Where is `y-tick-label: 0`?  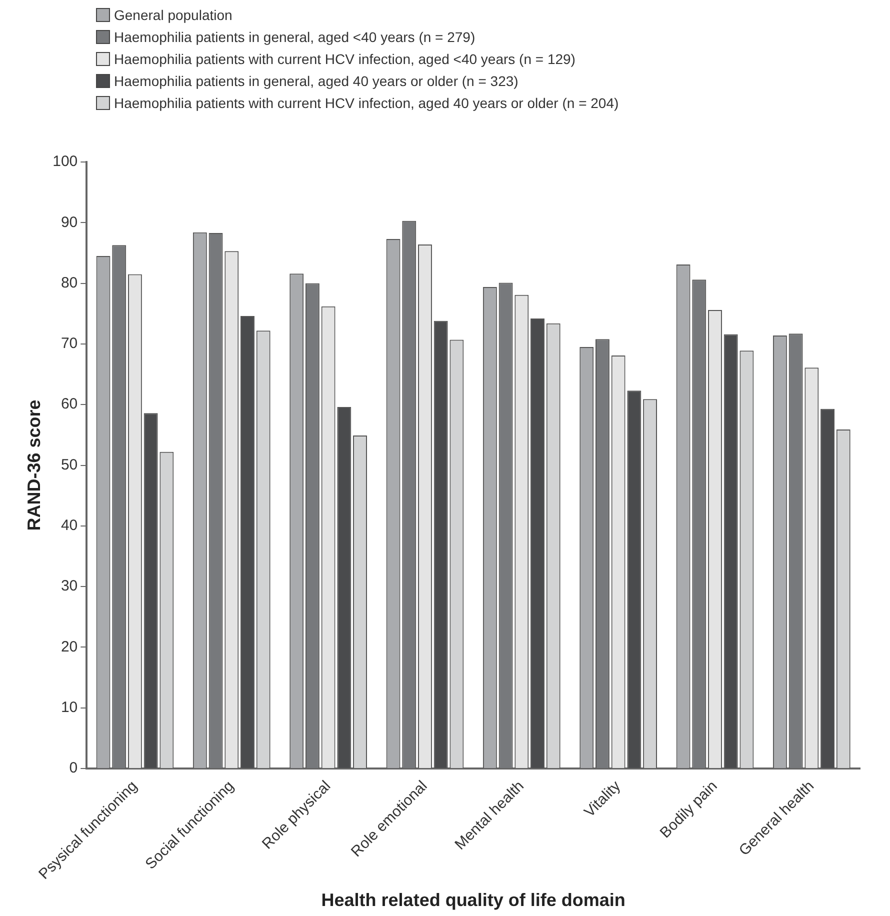 y-tick-label: 0 is located at coordinates (73, 768).